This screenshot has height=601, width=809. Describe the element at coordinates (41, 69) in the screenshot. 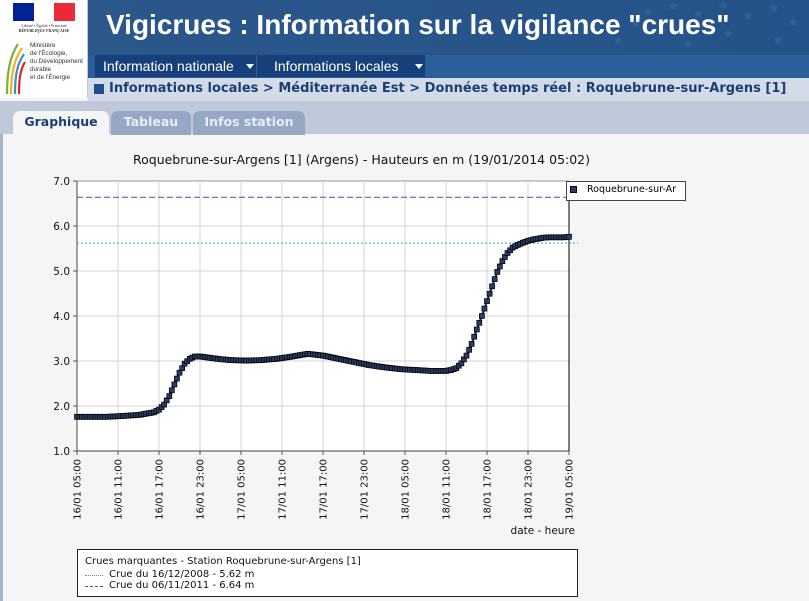

I see `ministry-line: durable` at that location.